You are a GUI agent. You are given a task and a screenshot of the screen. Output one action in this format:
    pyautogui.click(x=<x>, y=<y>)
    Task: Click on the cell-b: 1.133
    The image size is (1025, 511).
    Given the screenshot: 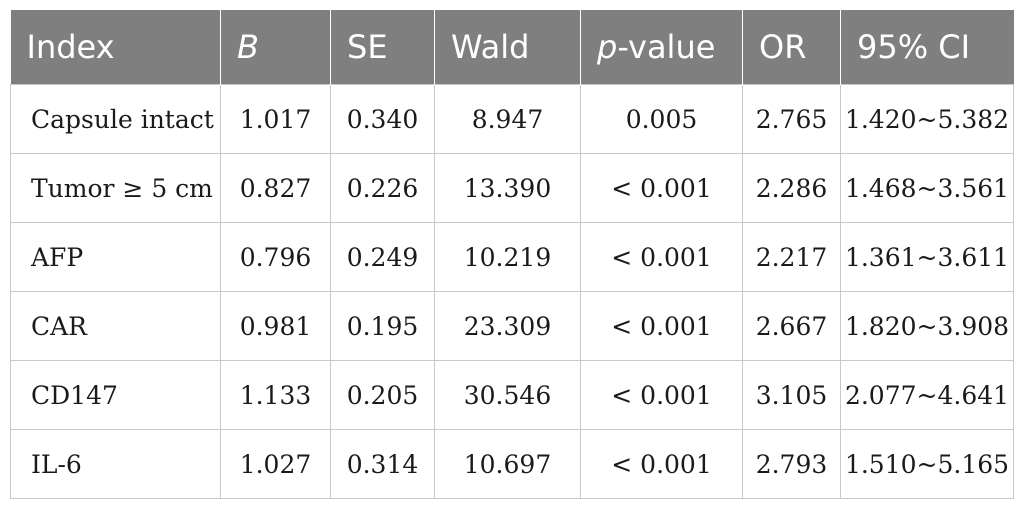 What is the action you would take?
    pyautogui.click(x=275, y=395)
    